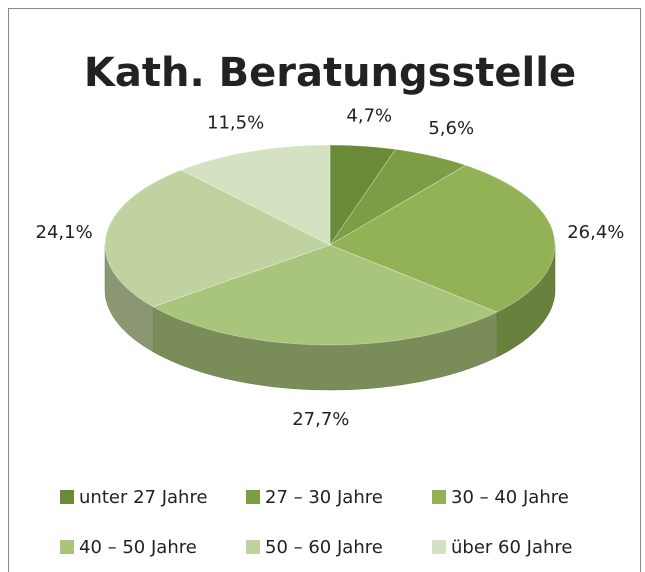  Describe the element at coordinates (143, 497) in the screenshot. I see `legend-label: unter 27 Jahre` at that location.